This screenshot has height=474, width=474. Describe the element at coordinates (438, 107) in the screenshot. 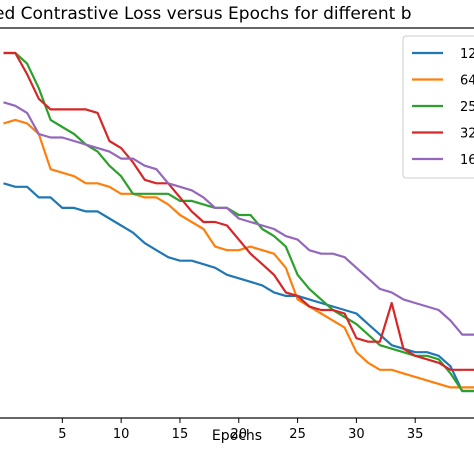

I see `legend: 12 64 25 32 16` at that location.